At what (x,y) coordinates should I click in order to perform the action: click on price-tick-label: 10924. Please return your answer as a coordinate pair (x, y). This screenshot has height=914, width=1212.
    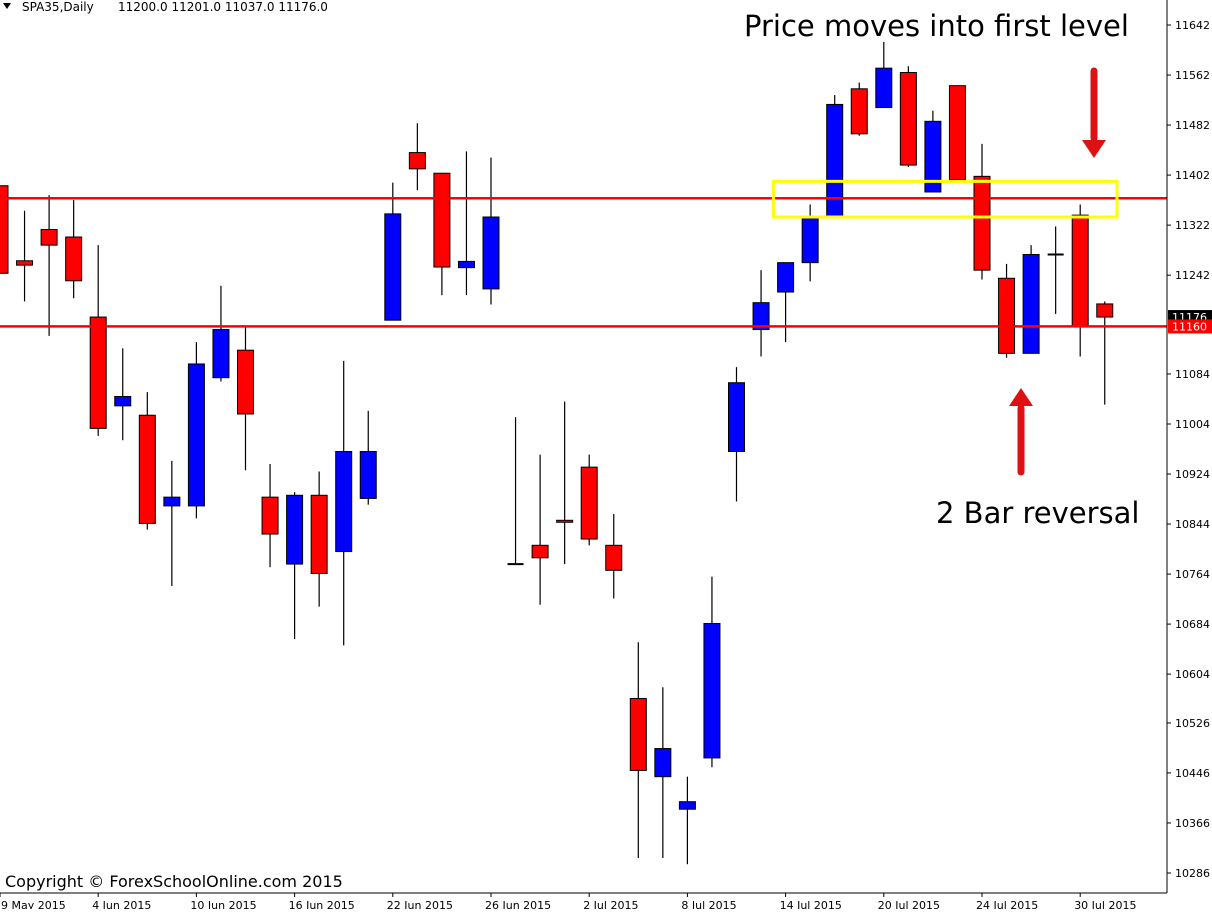
    Looking at the image, I should click on (1192, 474).